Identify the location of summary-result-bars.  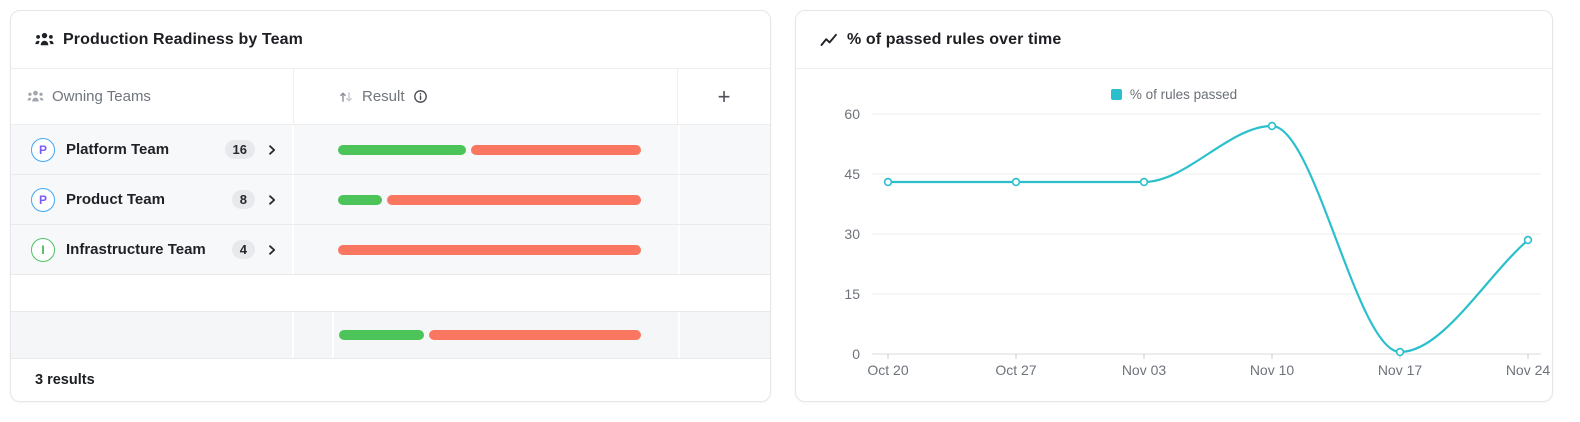
(490, 335).